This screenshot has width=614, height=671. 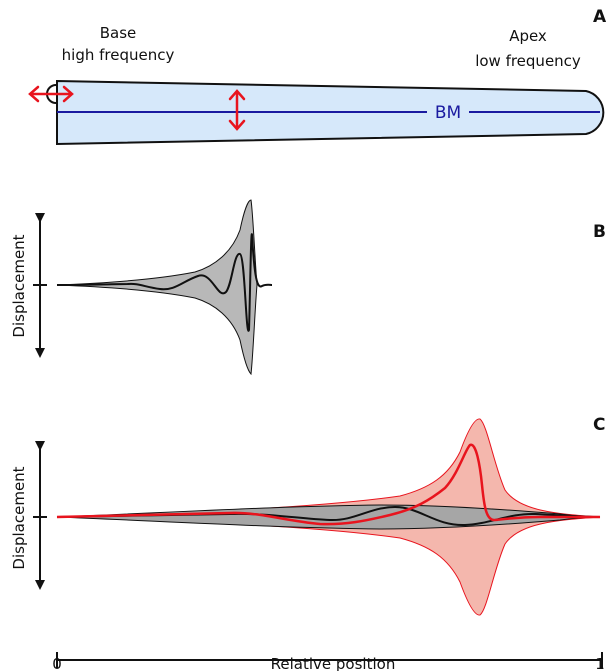 I want to click on vibration-arrow-icon, so click(x=237, y=110).